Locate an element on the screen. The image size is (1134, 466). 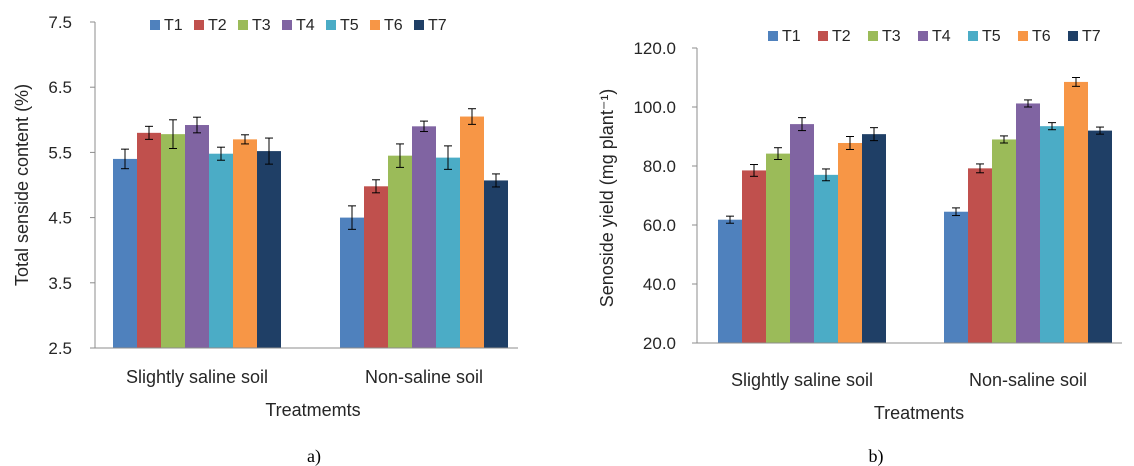
y-tick-label: 5.5 is located at coordinates (60, 152).